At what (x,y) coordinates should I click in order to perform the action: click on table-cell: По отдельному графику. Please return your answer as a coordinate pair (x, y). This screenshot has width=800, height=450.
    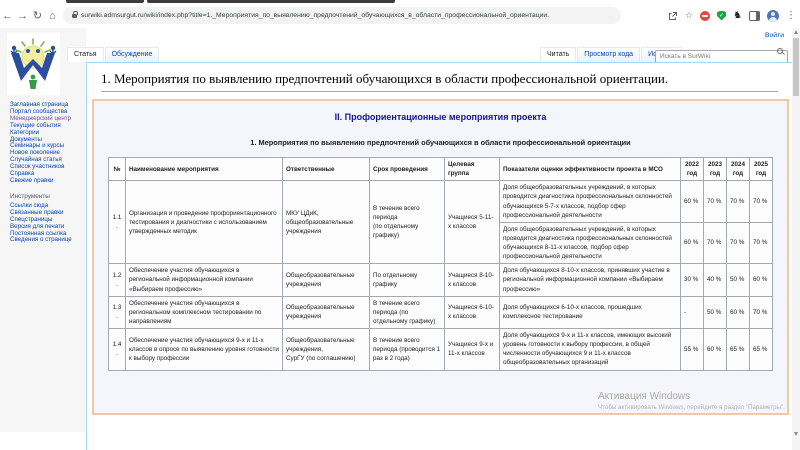
    Looking at the image, I should click on (407, 280).